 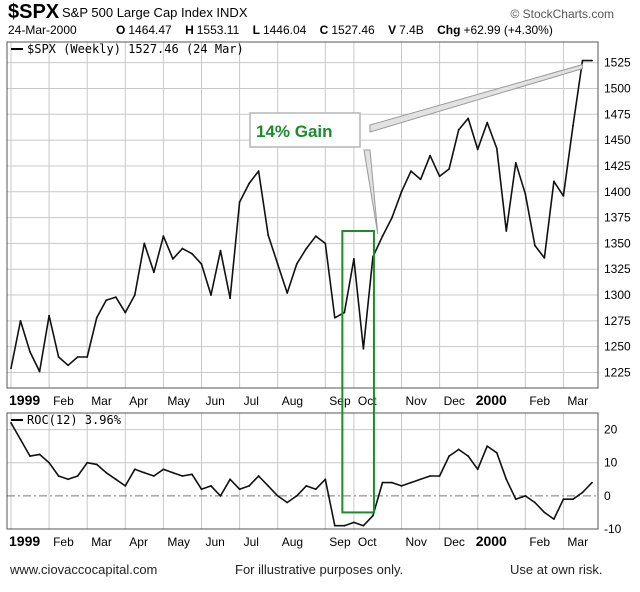 What do you see at coordinates (617, 63) in the screenshot?
I see `price-y-tick-label: 1525` at bounding box center [617, 63].